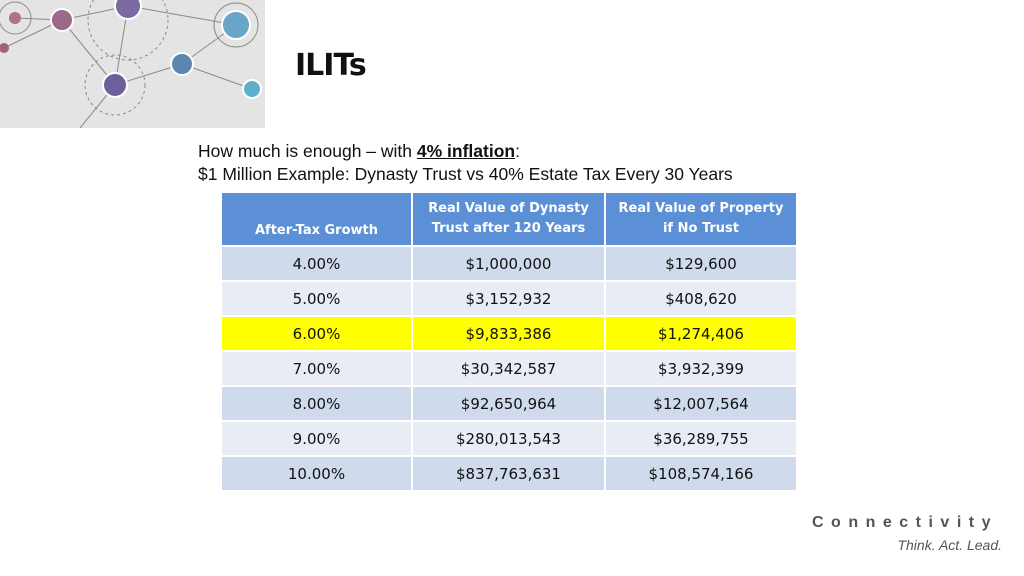 This screenshot has width=1024, height=576. I want to click on table-row: 8.00% $92,650,964 $12,007,564, so click(510, 404).